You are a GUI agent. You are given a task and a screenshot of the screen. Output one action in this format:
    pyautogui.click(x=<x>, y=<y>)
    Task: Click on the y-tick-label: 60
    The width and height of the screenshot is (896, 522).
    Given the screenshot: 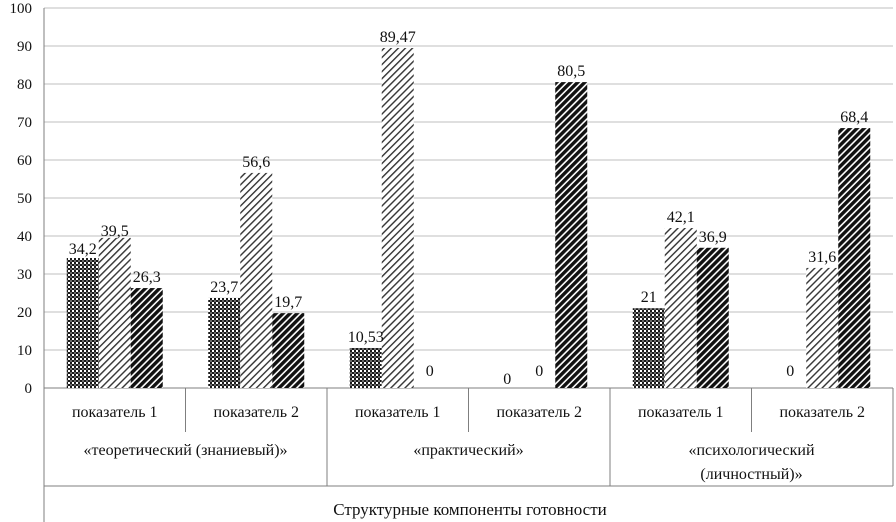 What is the action you would take?
    pyautogui.click(x=24, y=161)
    